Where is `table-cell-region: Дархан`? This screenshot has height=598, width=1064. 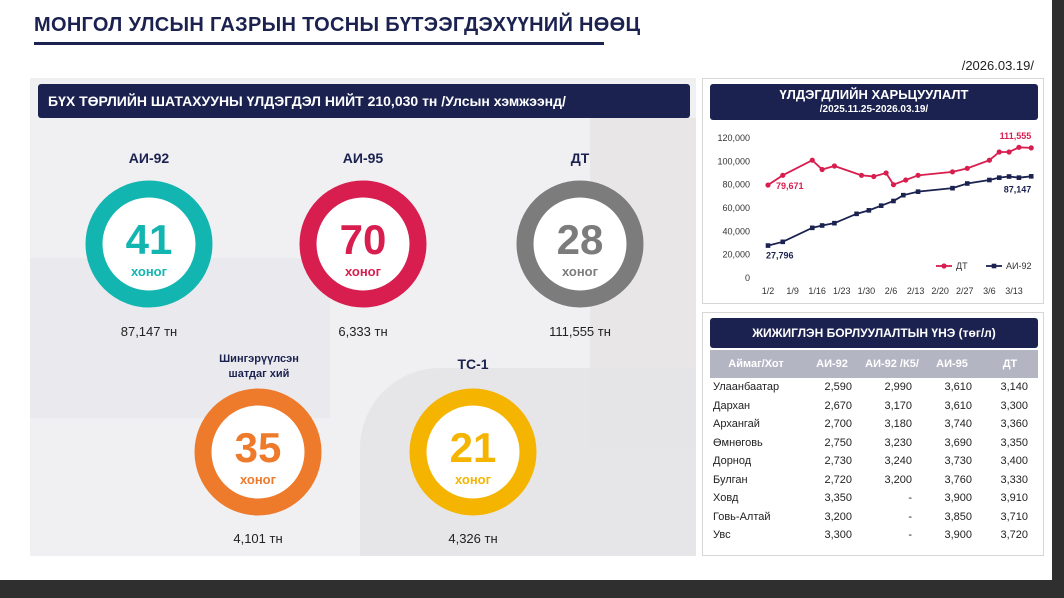 table-cell-region: Дархан is located at coordinates (732, 405).